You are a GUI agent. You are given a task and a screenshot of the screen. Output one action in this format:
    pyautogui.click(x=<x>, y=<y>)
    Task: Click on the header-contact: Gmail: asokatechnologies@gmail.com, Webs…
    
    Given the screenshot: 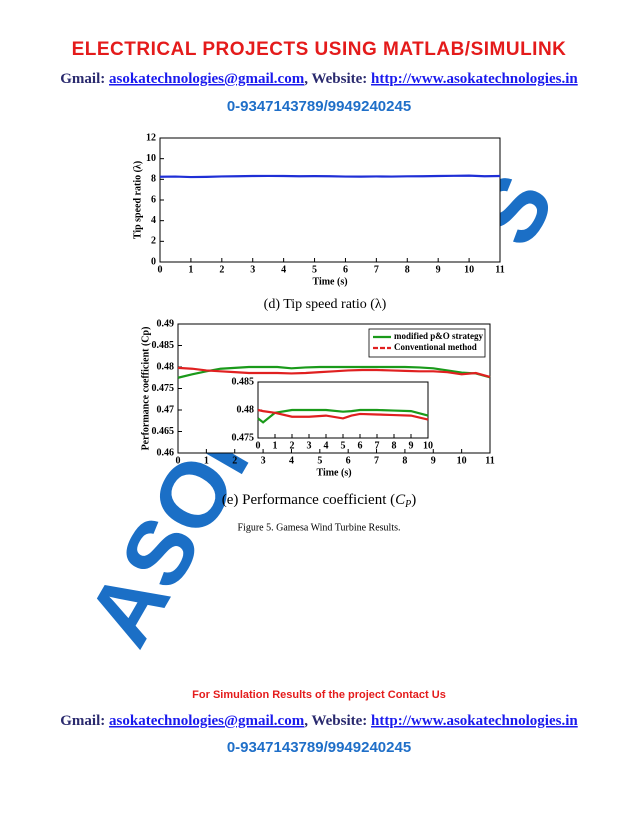 What is the action you would take?
    pyautogui.click(x=319, y=79)
    